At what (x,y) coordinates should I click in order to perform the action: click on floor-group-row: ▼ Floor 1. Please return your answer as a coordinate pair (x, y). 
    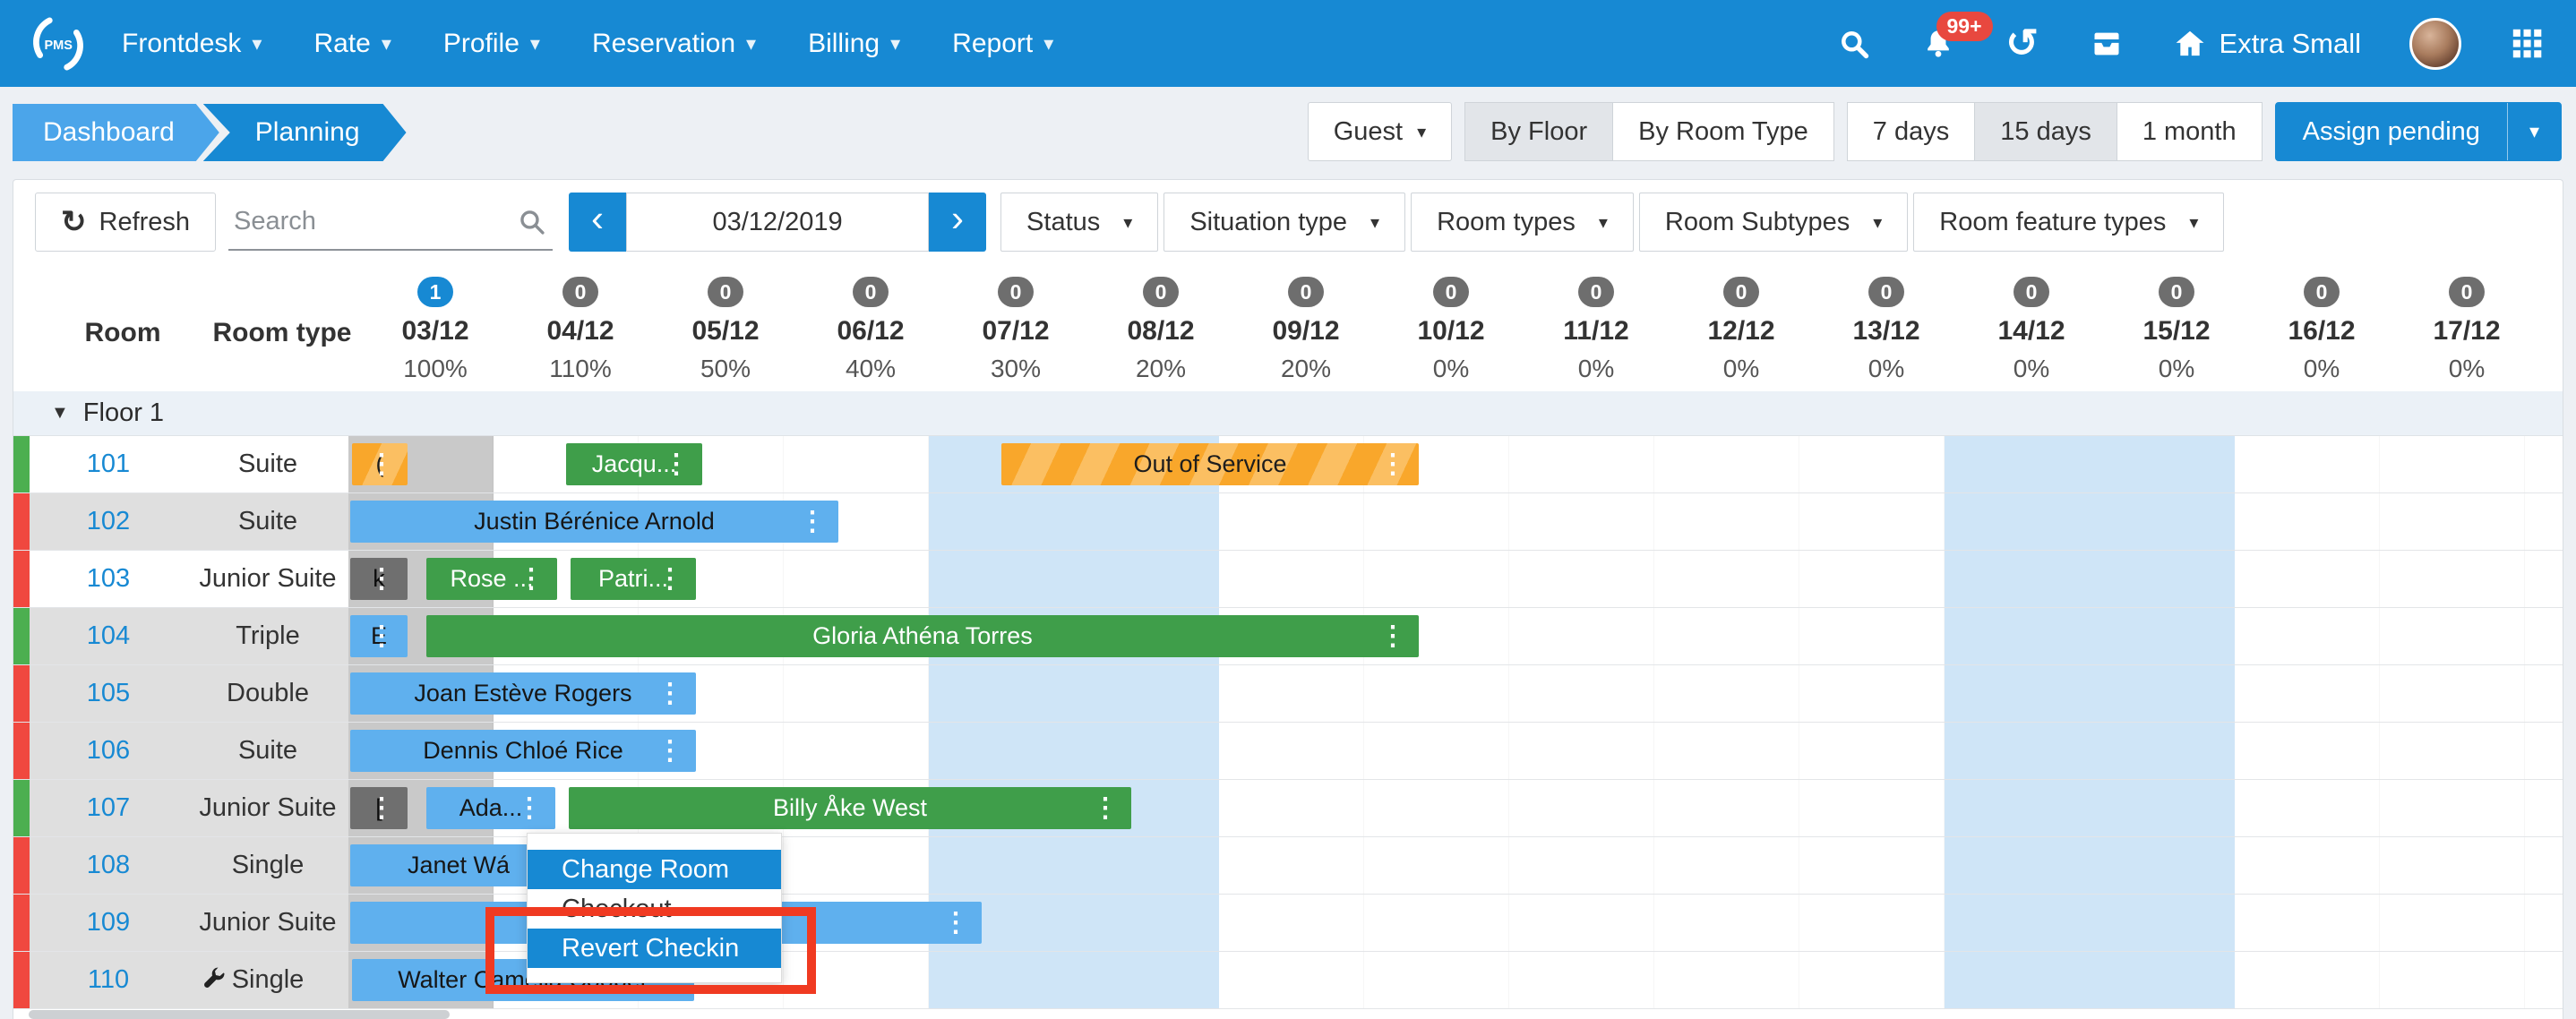
    Looking at the image, I should click on (1288, 413).